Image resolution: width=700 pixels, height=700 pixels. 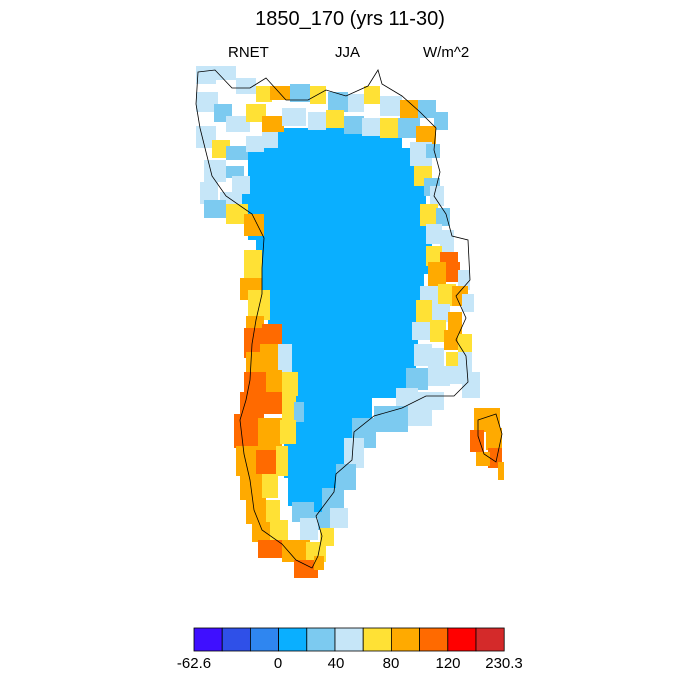 I want to click on island-coastline, so click(x=490, y=438).